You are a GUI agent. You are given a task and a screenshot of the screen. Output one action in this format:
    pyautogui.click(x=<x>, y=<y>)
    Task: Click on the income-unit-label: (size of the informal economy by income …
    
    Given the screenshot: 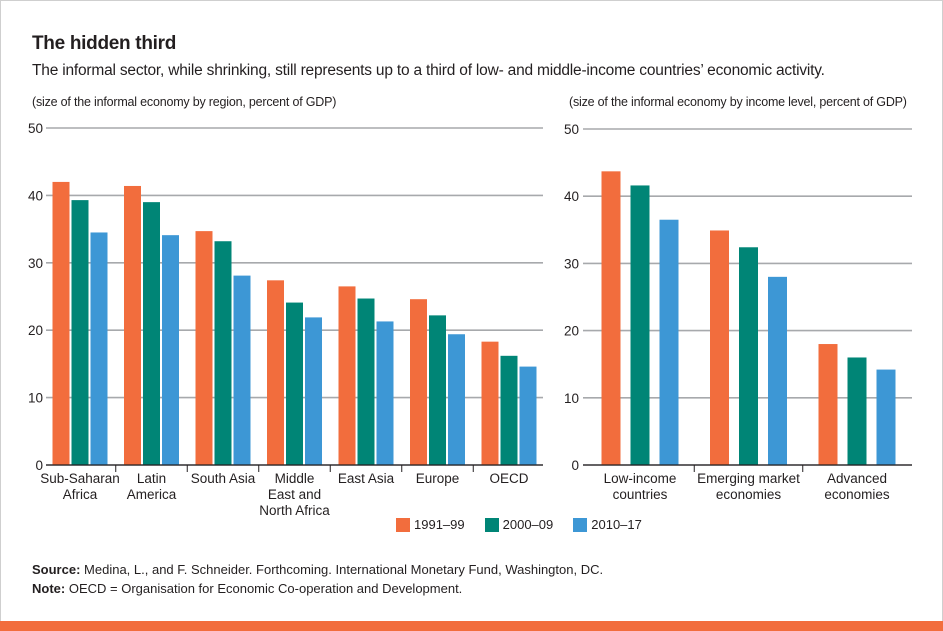 What is the action you would take?
    pyautogui.click(x=738, y=102)
    